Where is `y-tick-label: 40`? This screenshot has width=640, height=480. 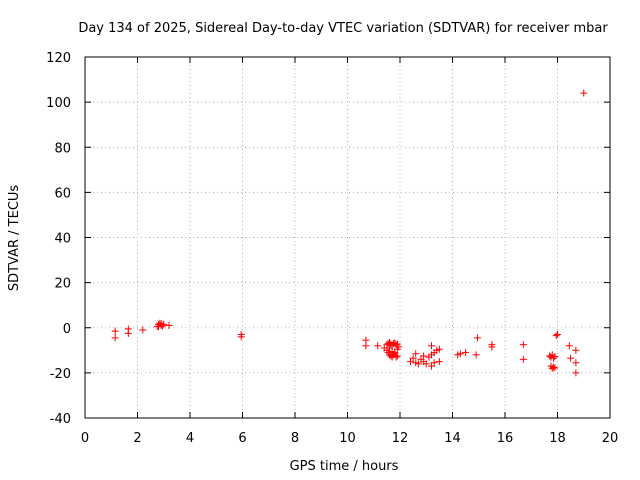
y-tick-label: 40 is located at coordinates (62, 239).